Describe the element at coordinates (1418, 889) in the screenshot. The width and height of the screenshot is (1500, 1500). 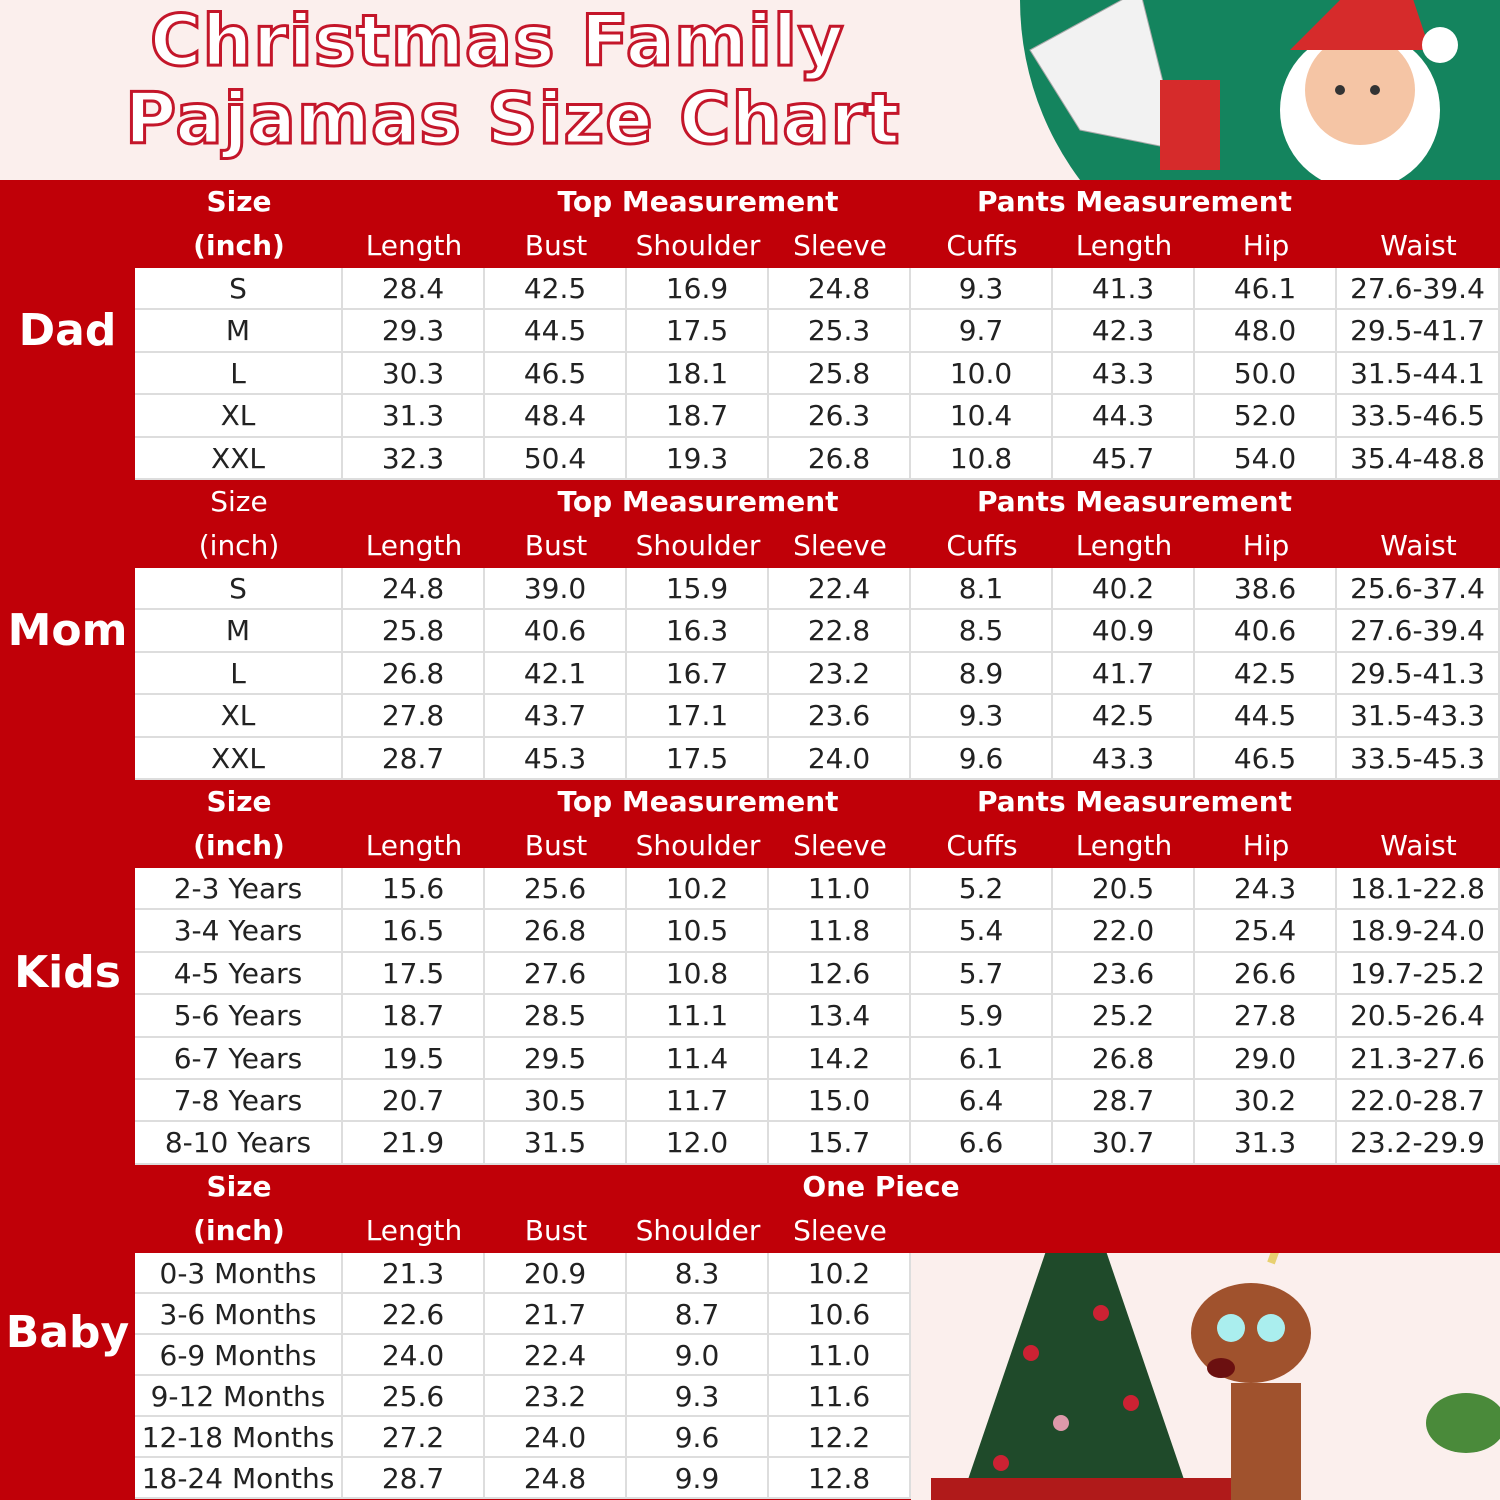
I see `value-cell: 18.1-22.8` at that location.